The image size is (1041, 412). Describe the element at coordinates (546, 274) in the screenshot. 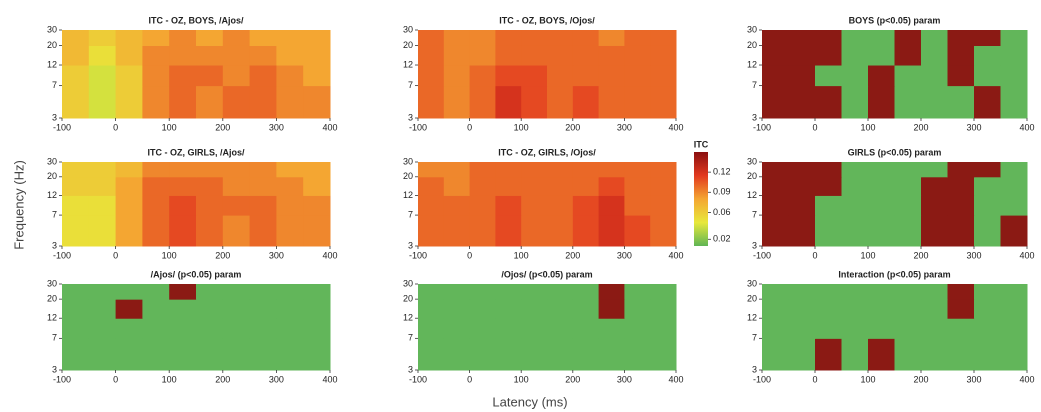

I see `panel-title: /Ojos/ (p<0.05) param` at that location.